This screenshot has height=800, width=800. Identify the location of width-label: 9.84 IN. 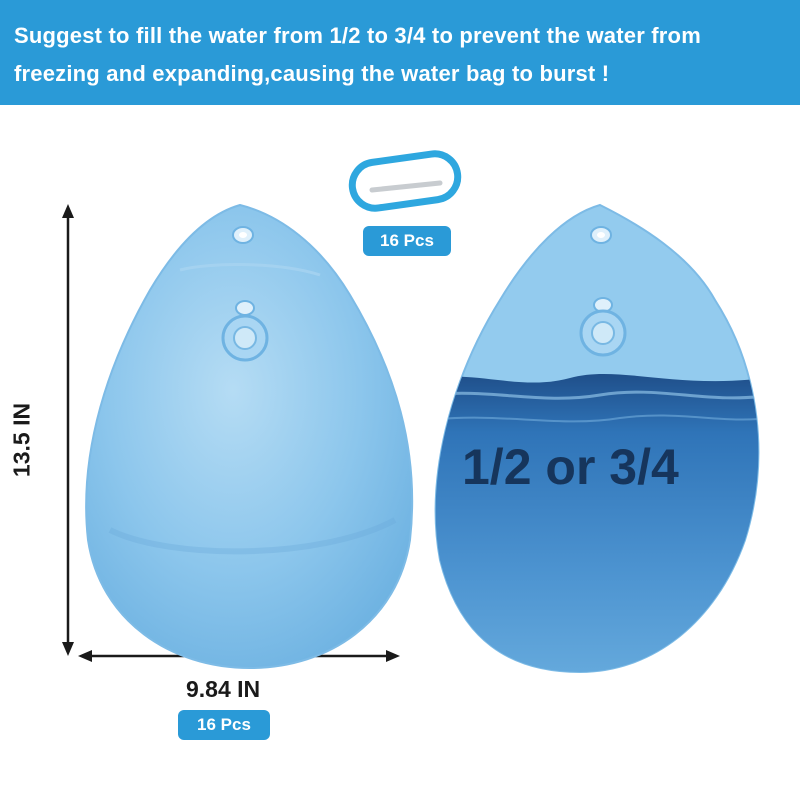
(223, 689).